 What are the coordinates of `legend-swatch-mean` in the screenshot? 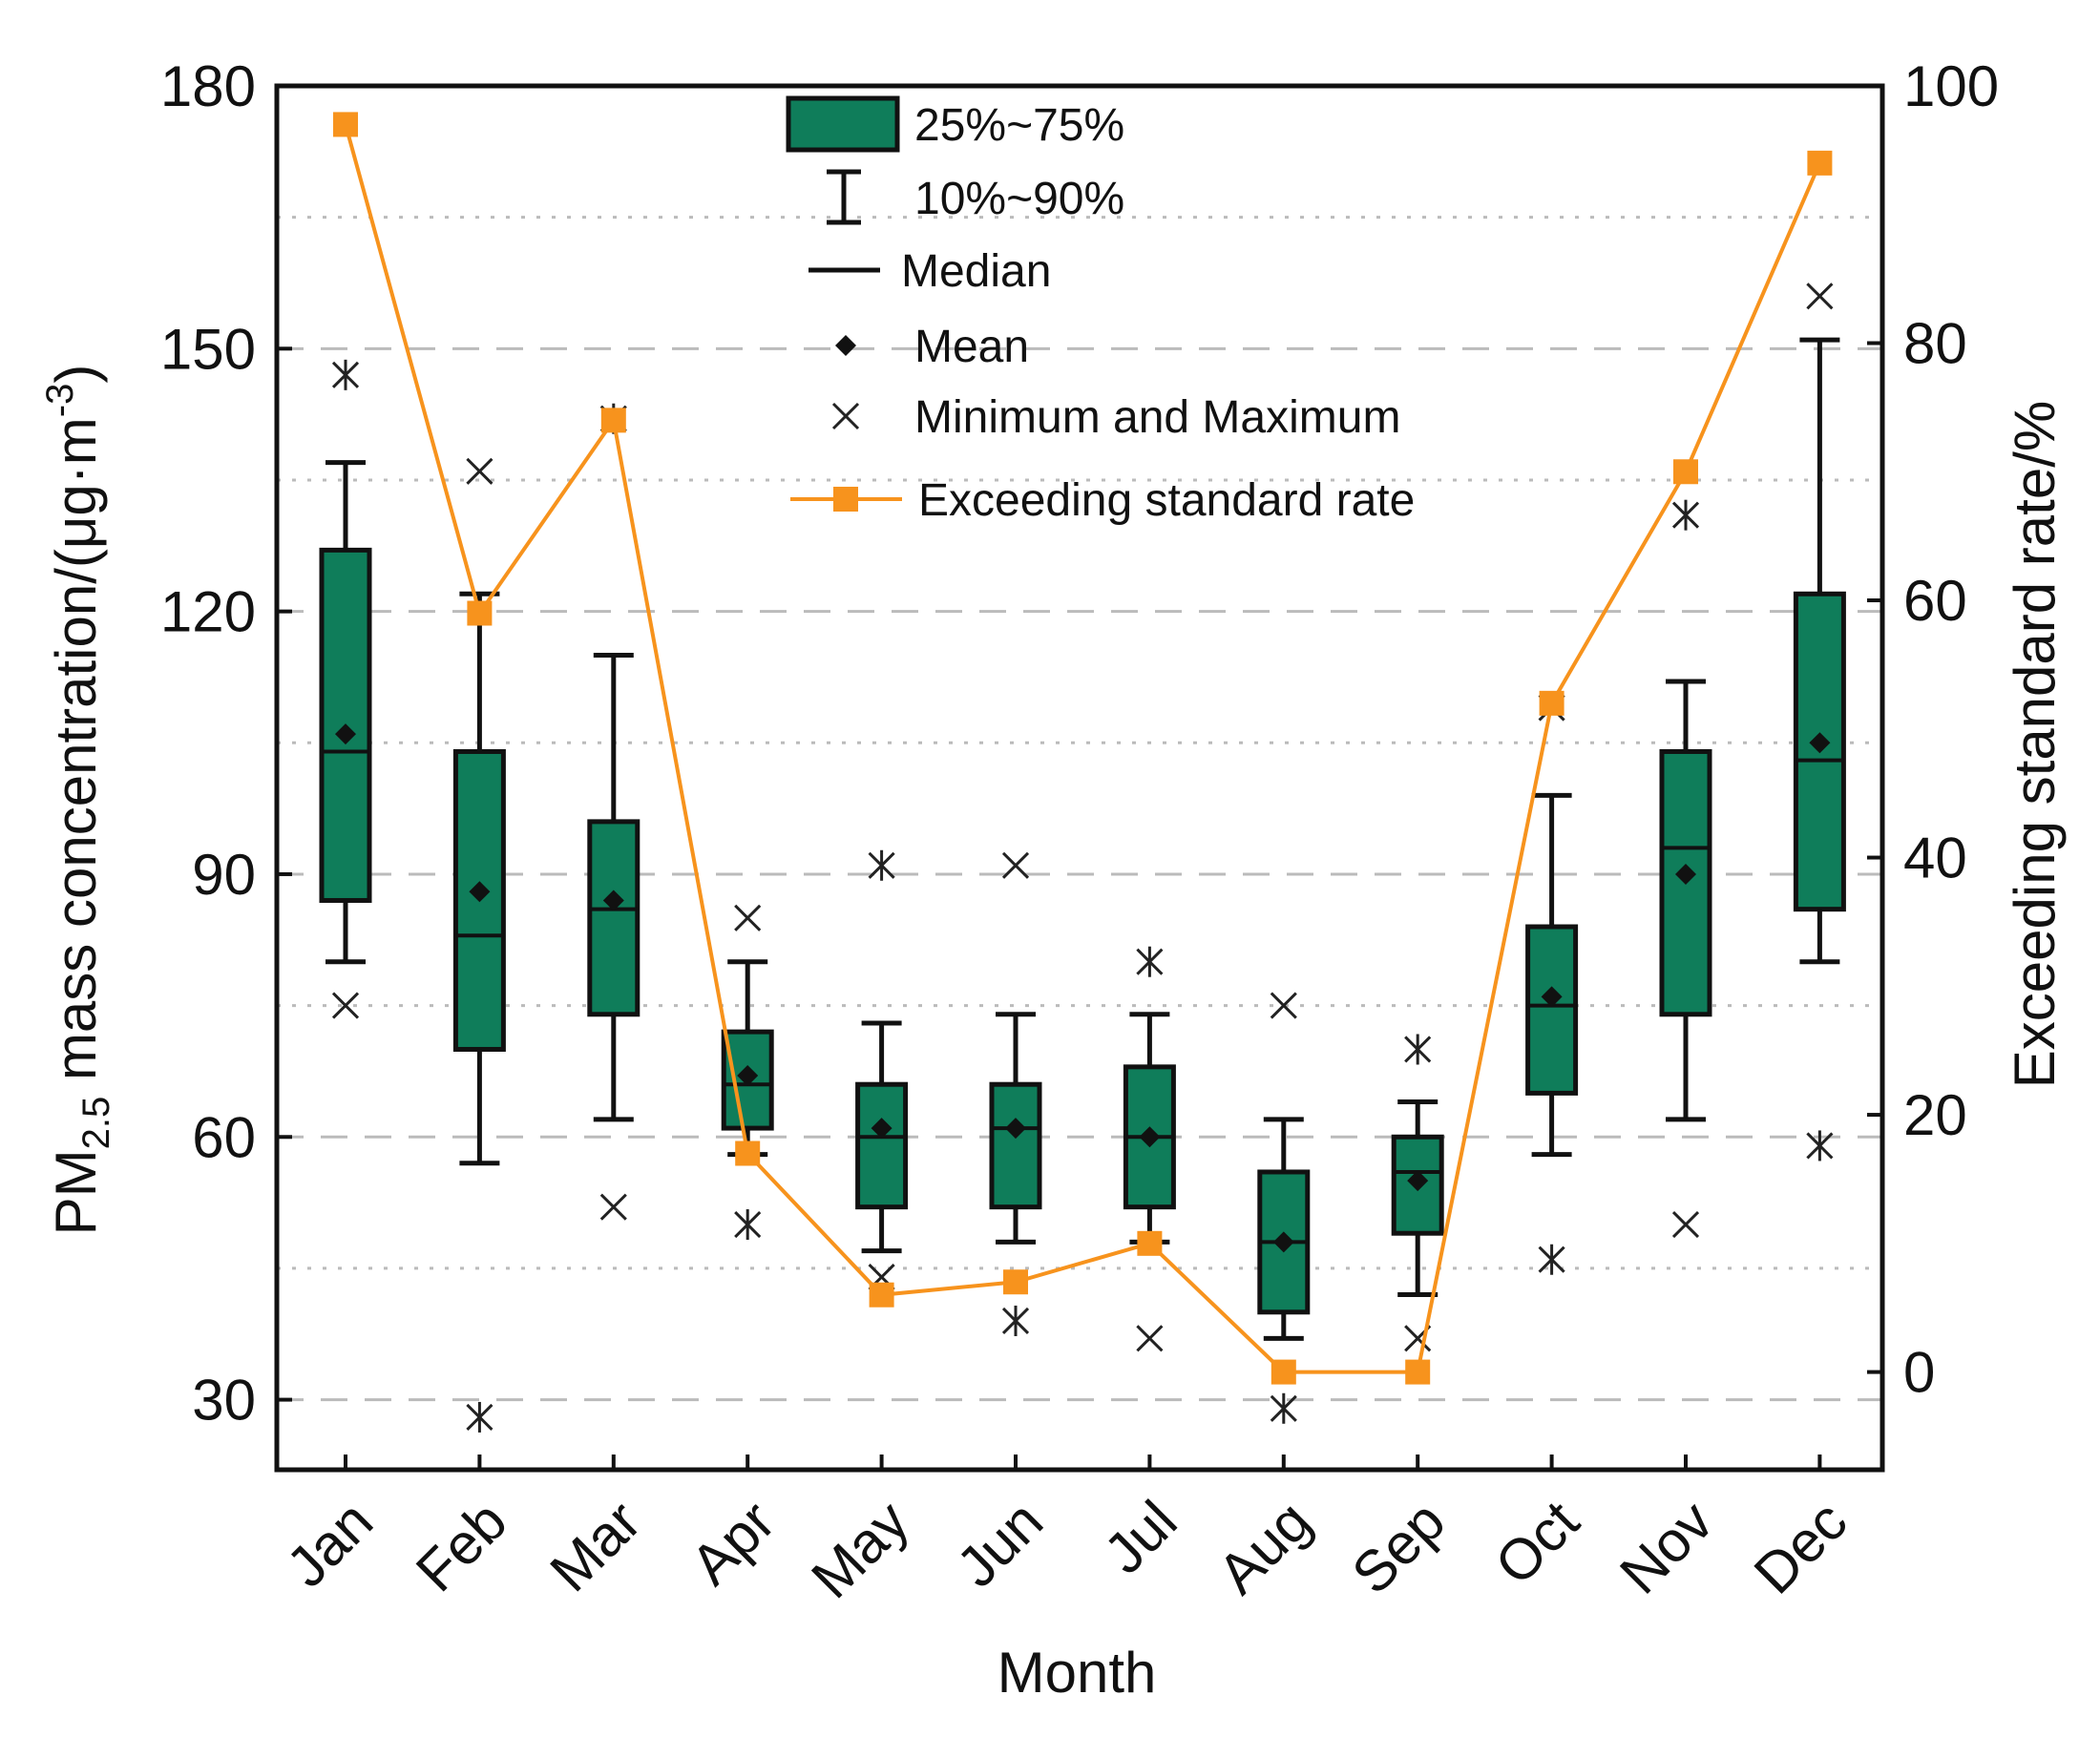 It's located at (846, 346).